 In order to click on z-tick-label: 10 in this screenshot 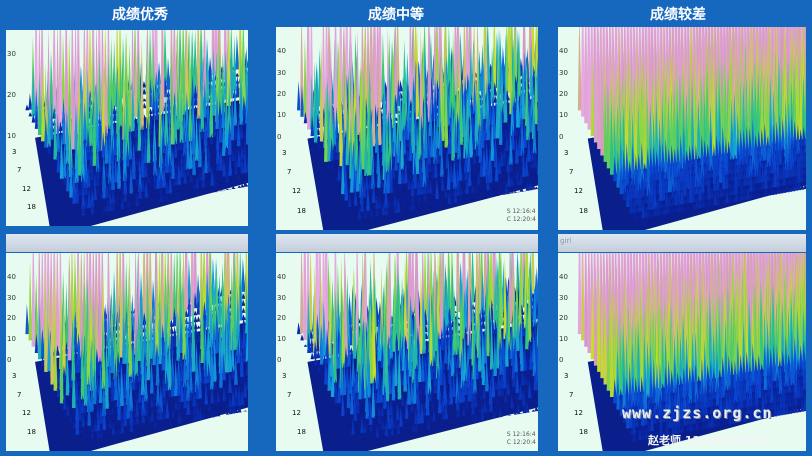, I will do `click(281, 115)`.